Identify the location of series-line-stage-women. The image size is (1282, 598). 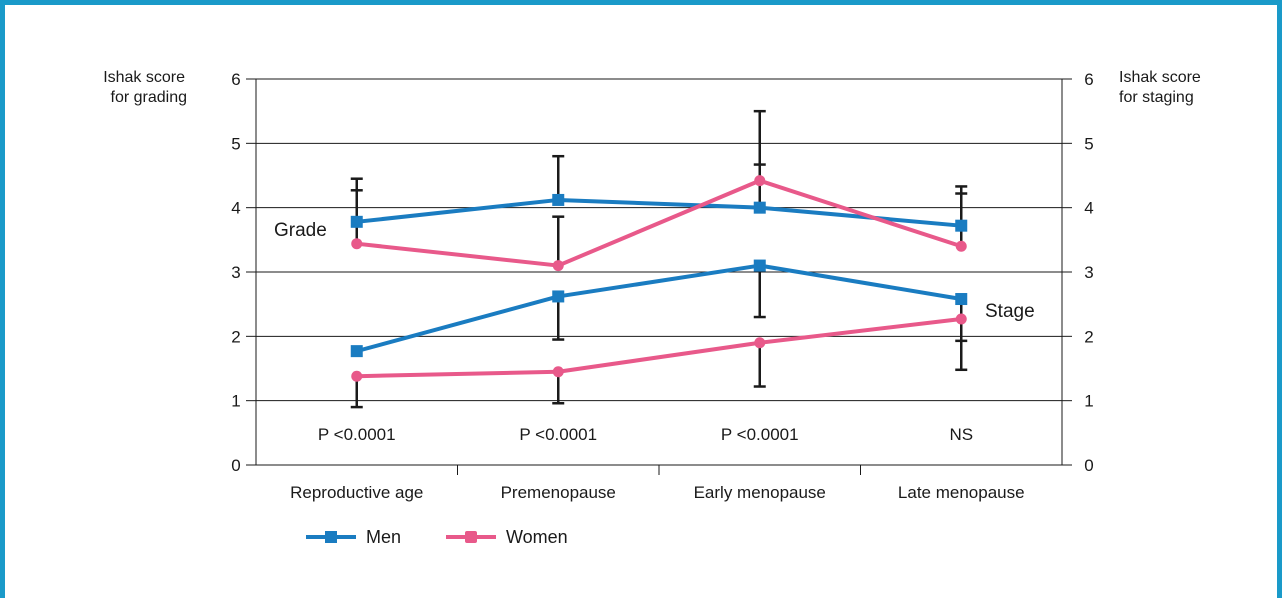
(659, 347).